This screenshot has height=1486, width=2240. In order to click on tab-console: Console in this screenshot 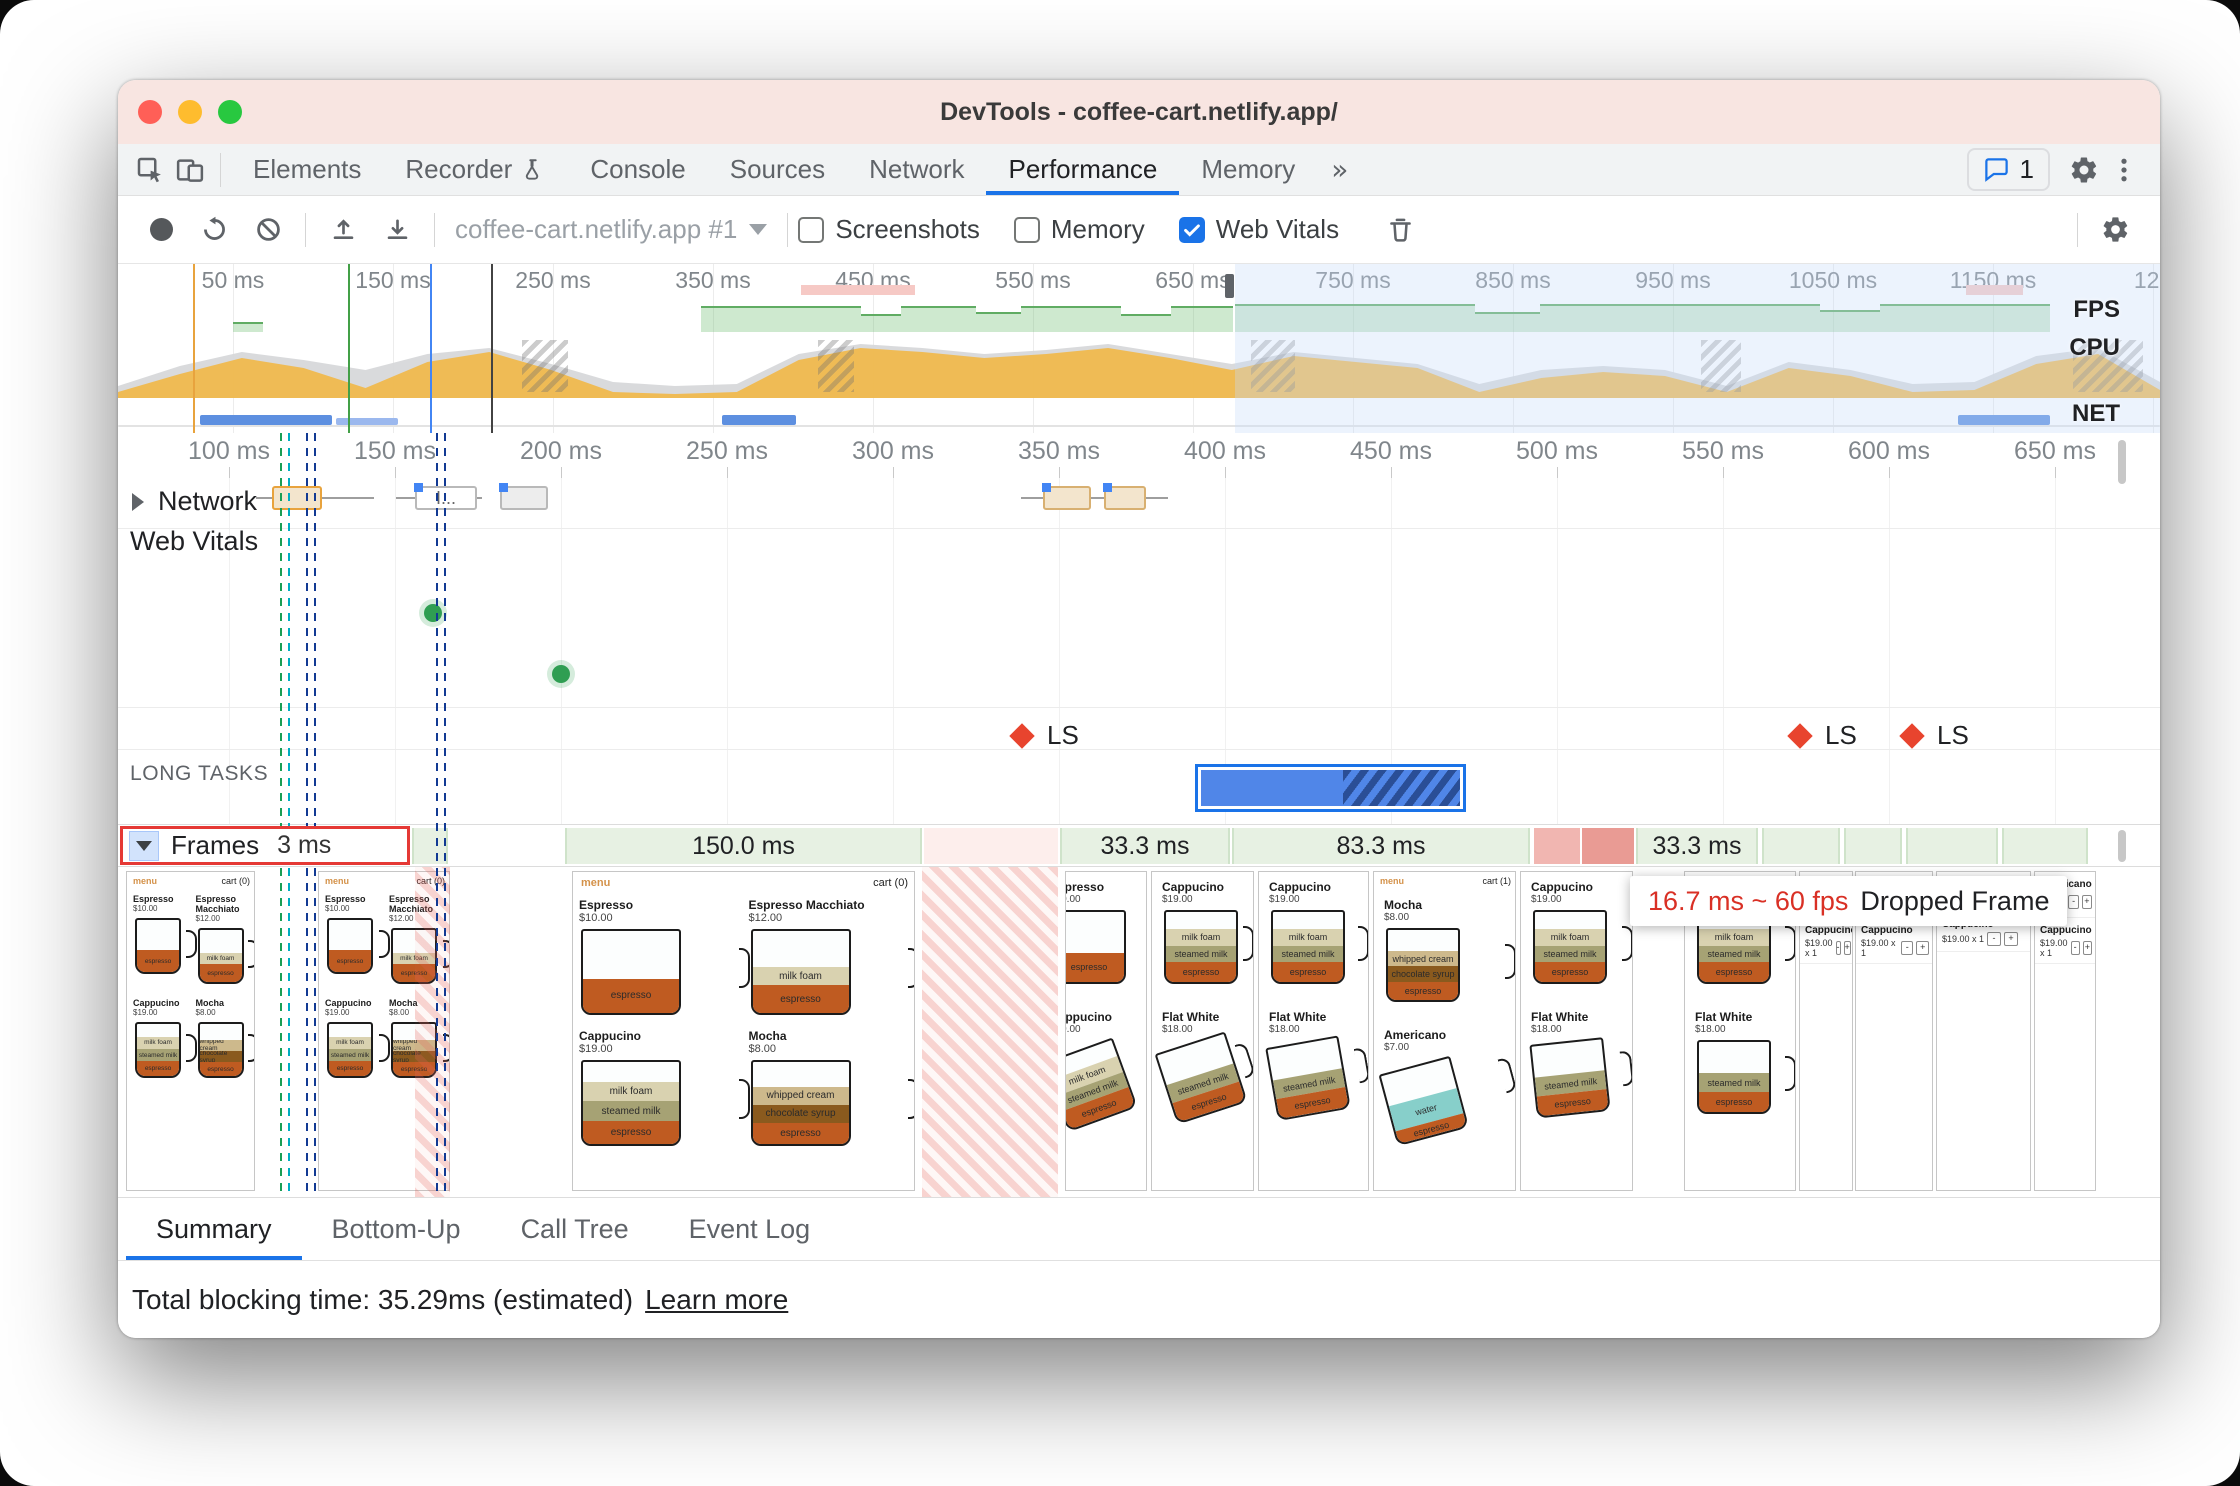, I will do `click(637, 169)`.